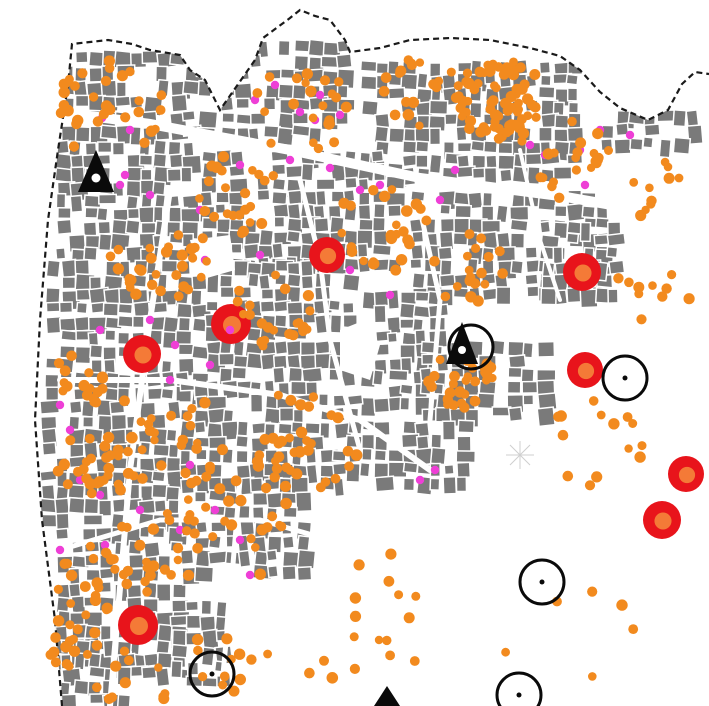  Describe the element at coordinates (542, 582) in the screenshot. I see `ring-marker` at that location.